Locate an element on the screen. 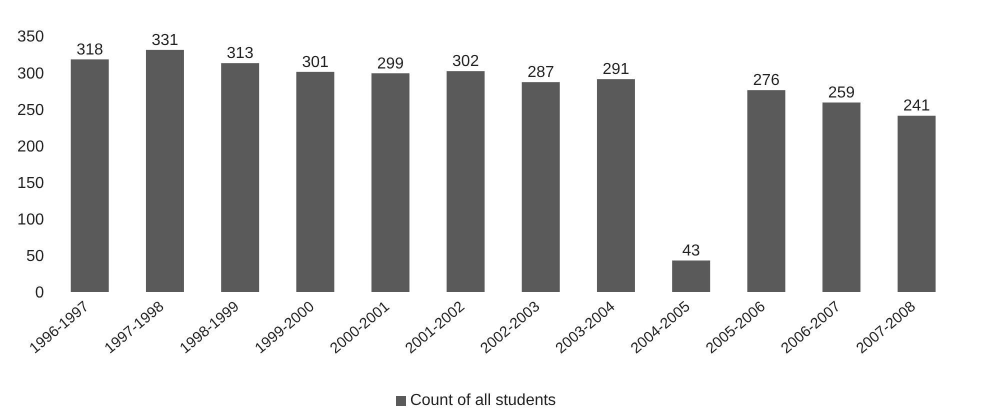 Image resolution: width=982 pixels, height=418 pixels. y-tick-label: 200 is located at coordinates (30, 147).